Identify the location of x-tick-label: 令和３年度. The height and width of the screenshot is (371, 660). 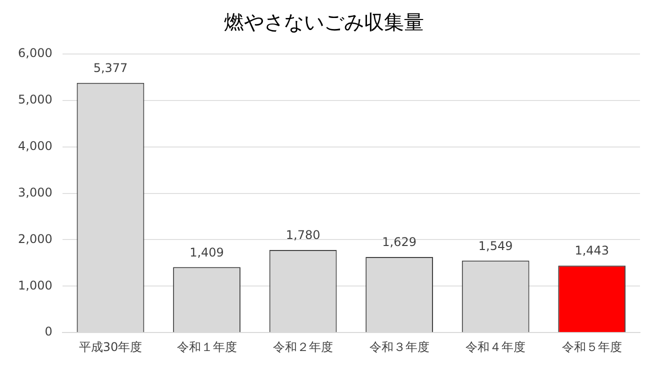
(399, 347).